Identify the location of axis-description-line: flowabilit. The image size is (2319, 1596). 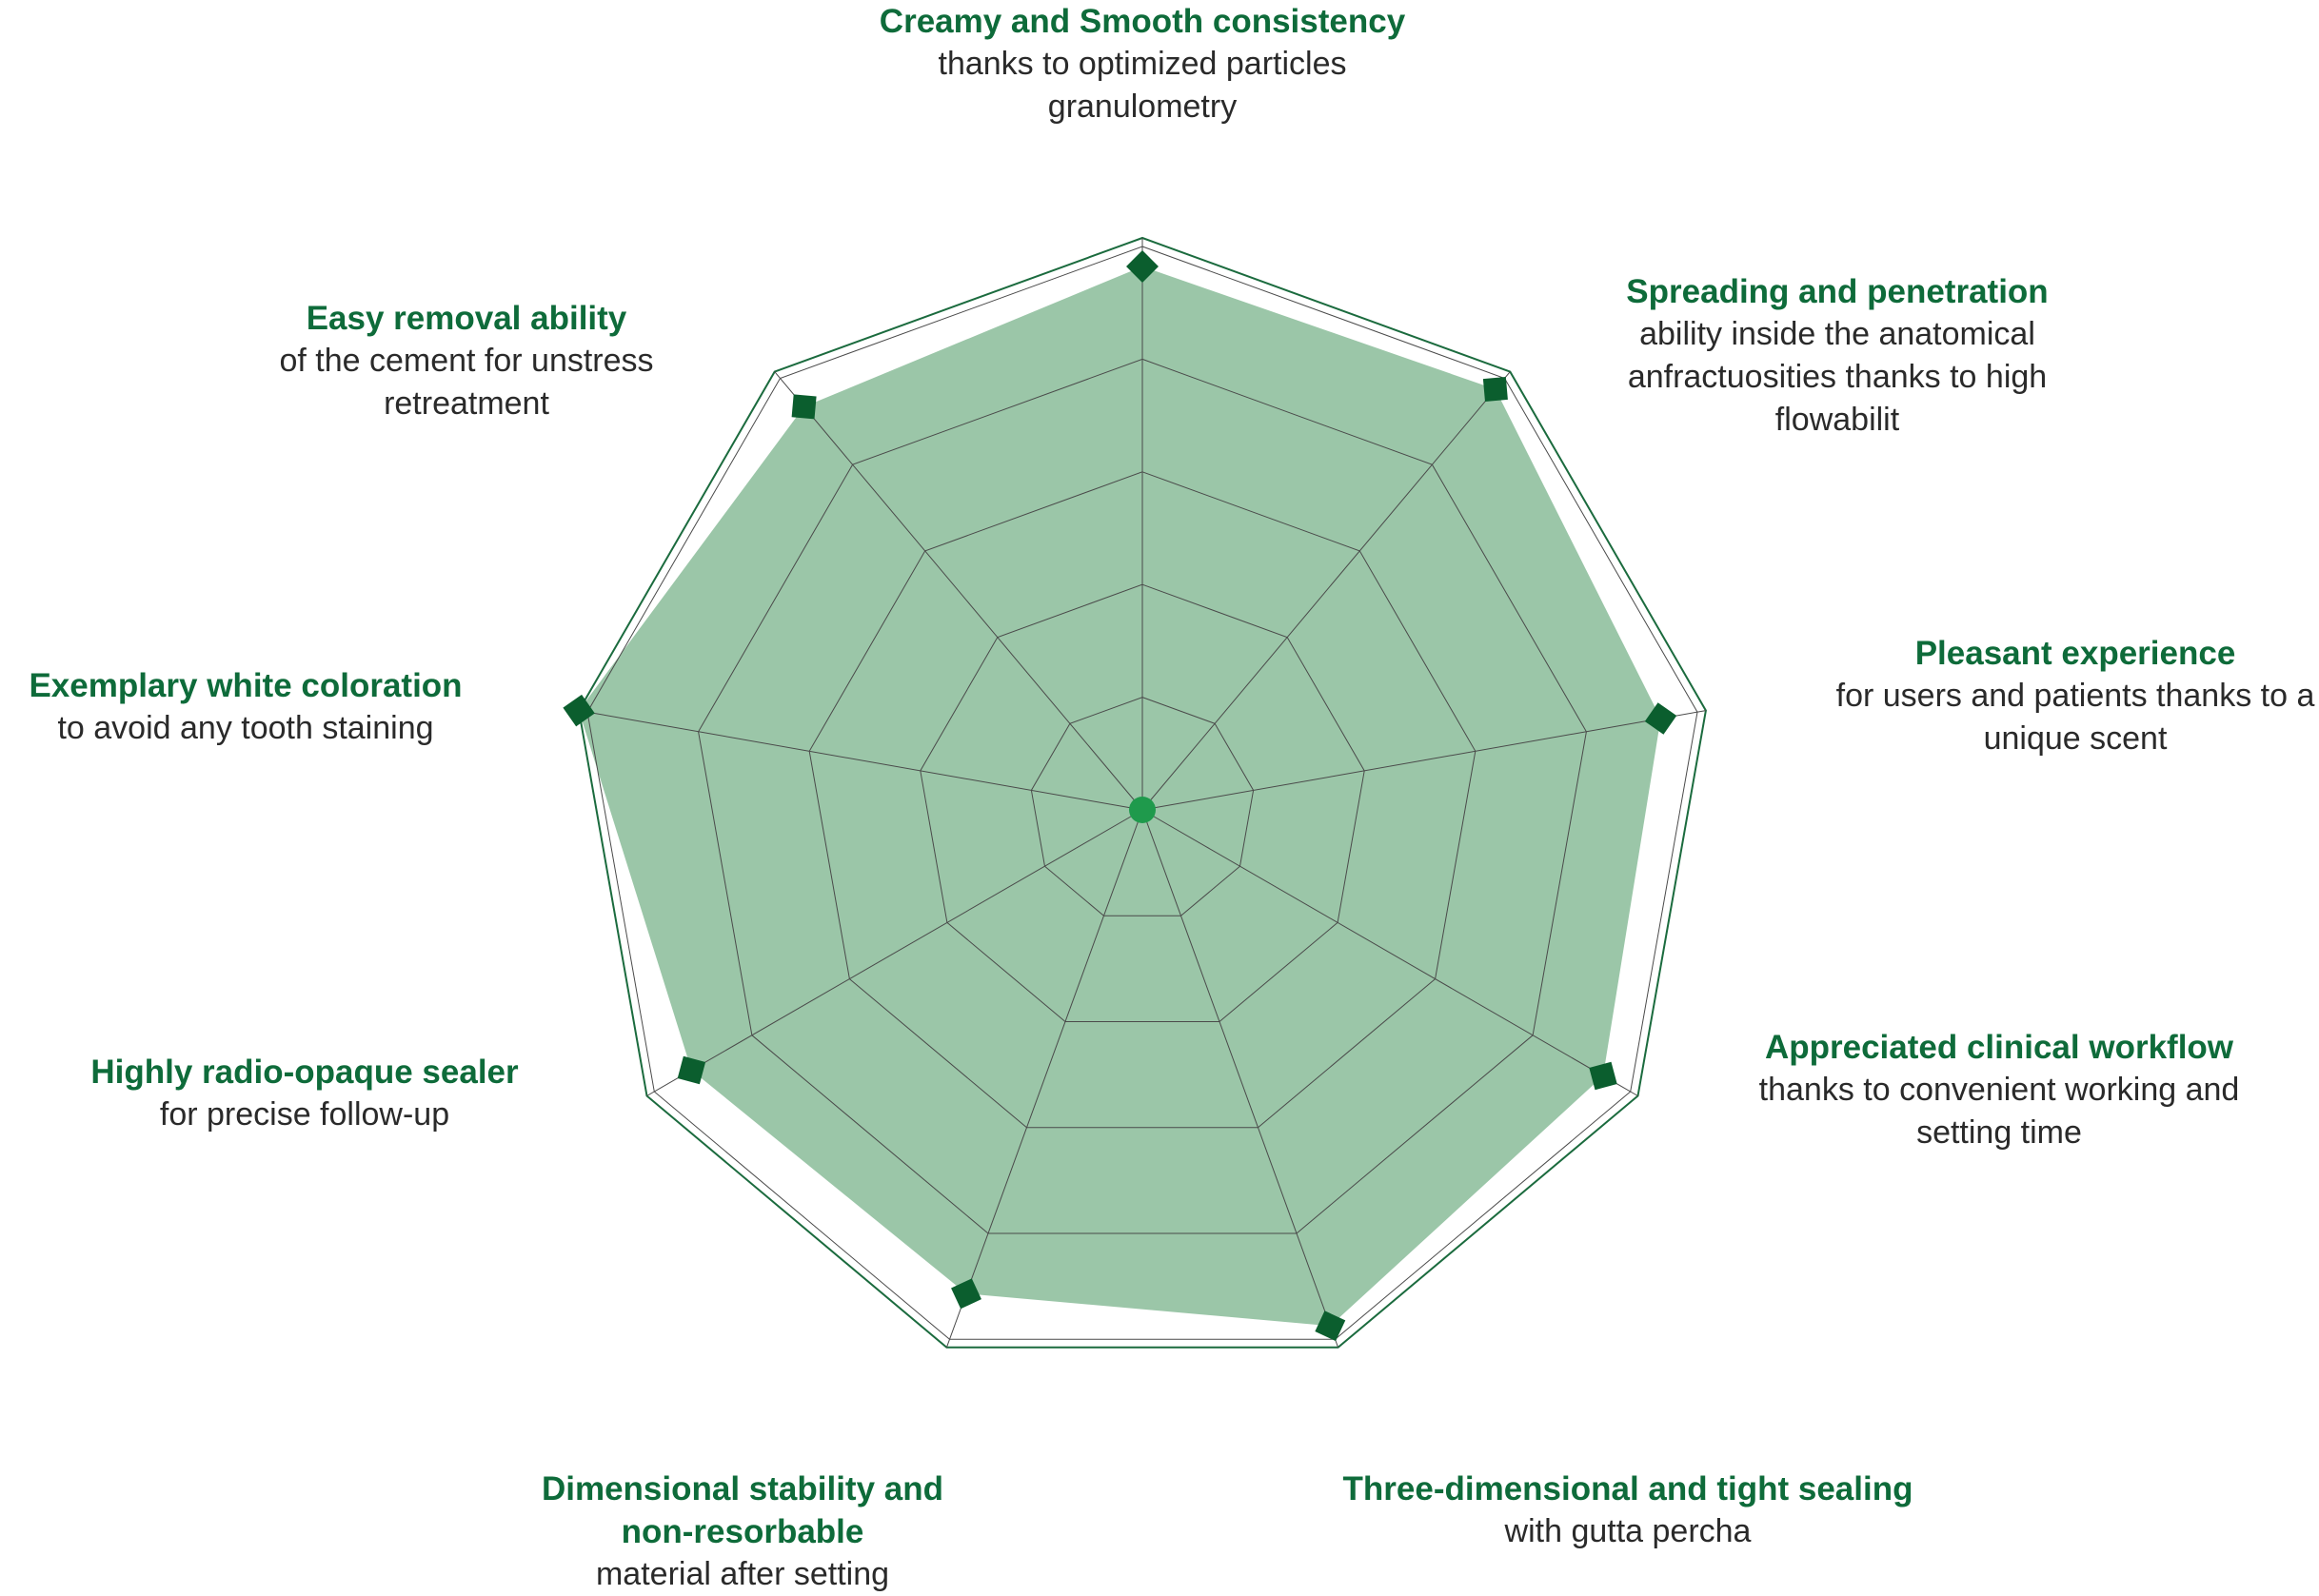
(1837, 420).